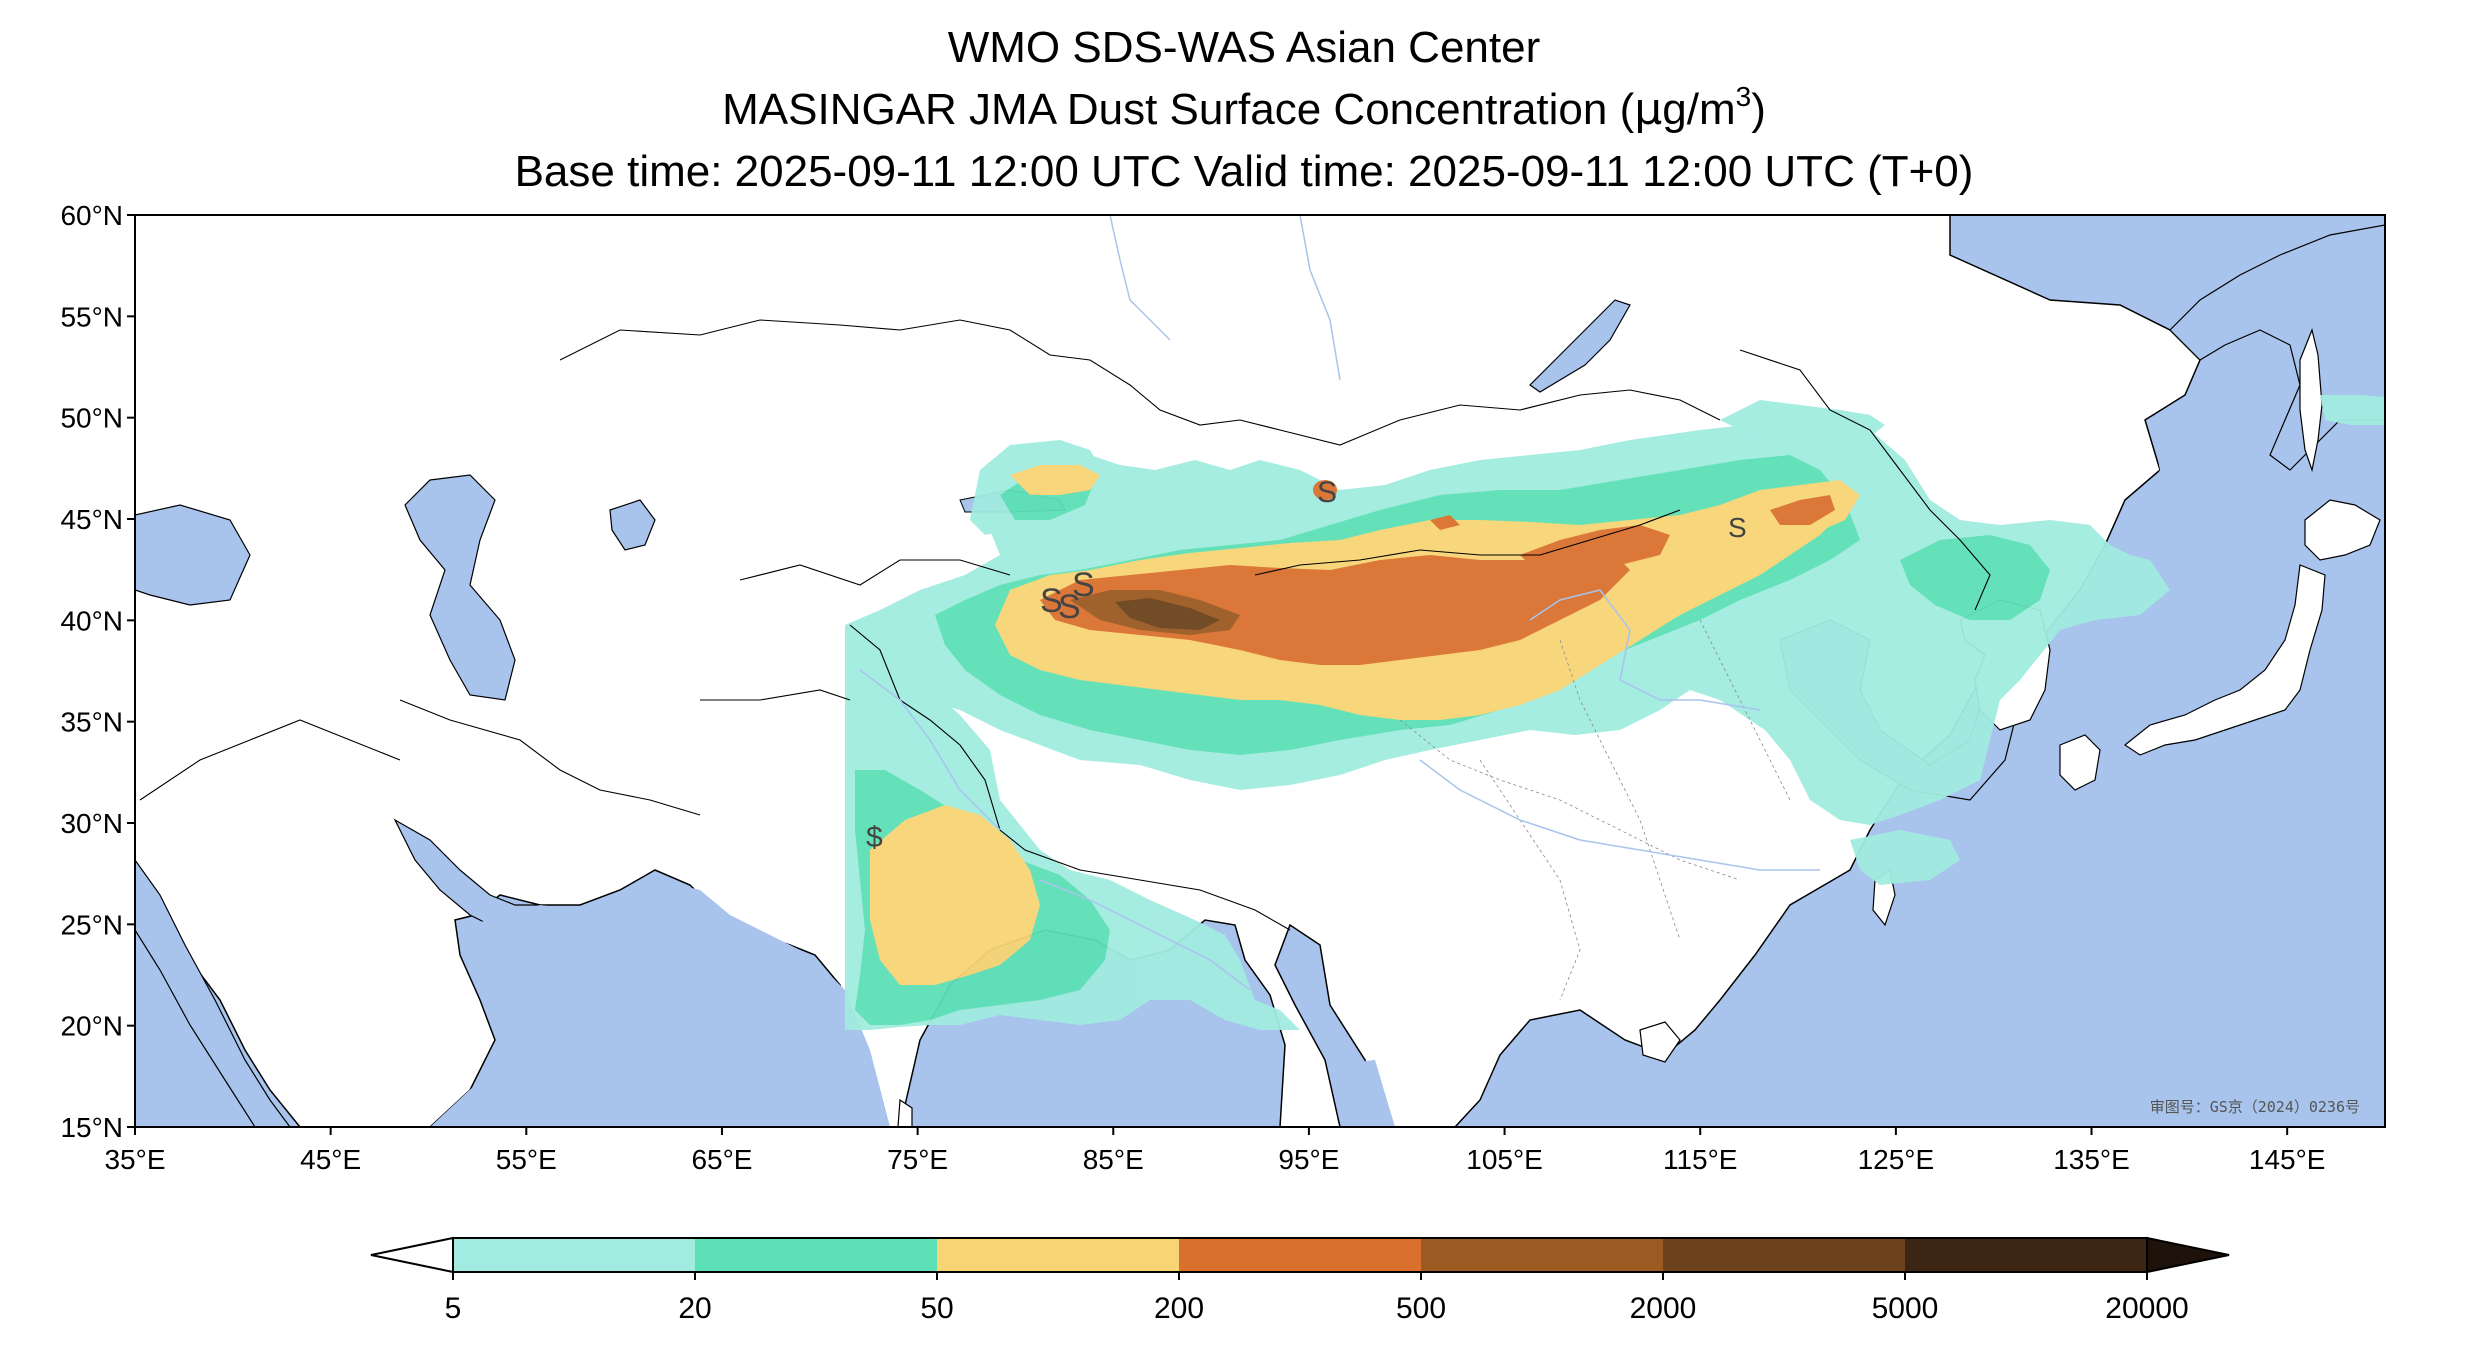 The height and width of the screenshot is (1362, 2488). Describe the element at coordinates (2311, 400) in the screenshot. I see `sakhalin-island` at that location.